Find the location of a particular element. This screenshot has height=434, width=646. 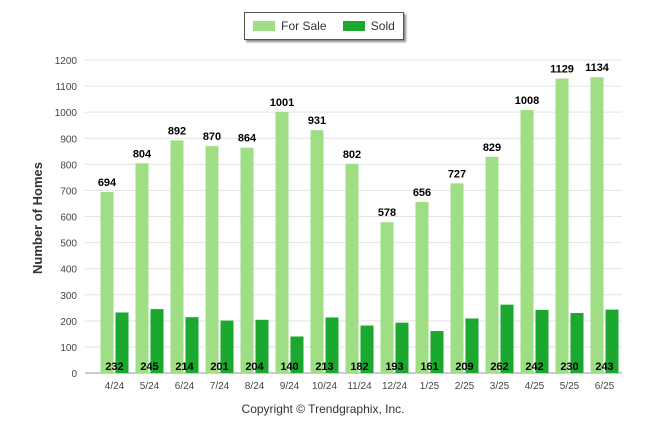

y-tick-label: 1000 is located at coordinates (66, 113).